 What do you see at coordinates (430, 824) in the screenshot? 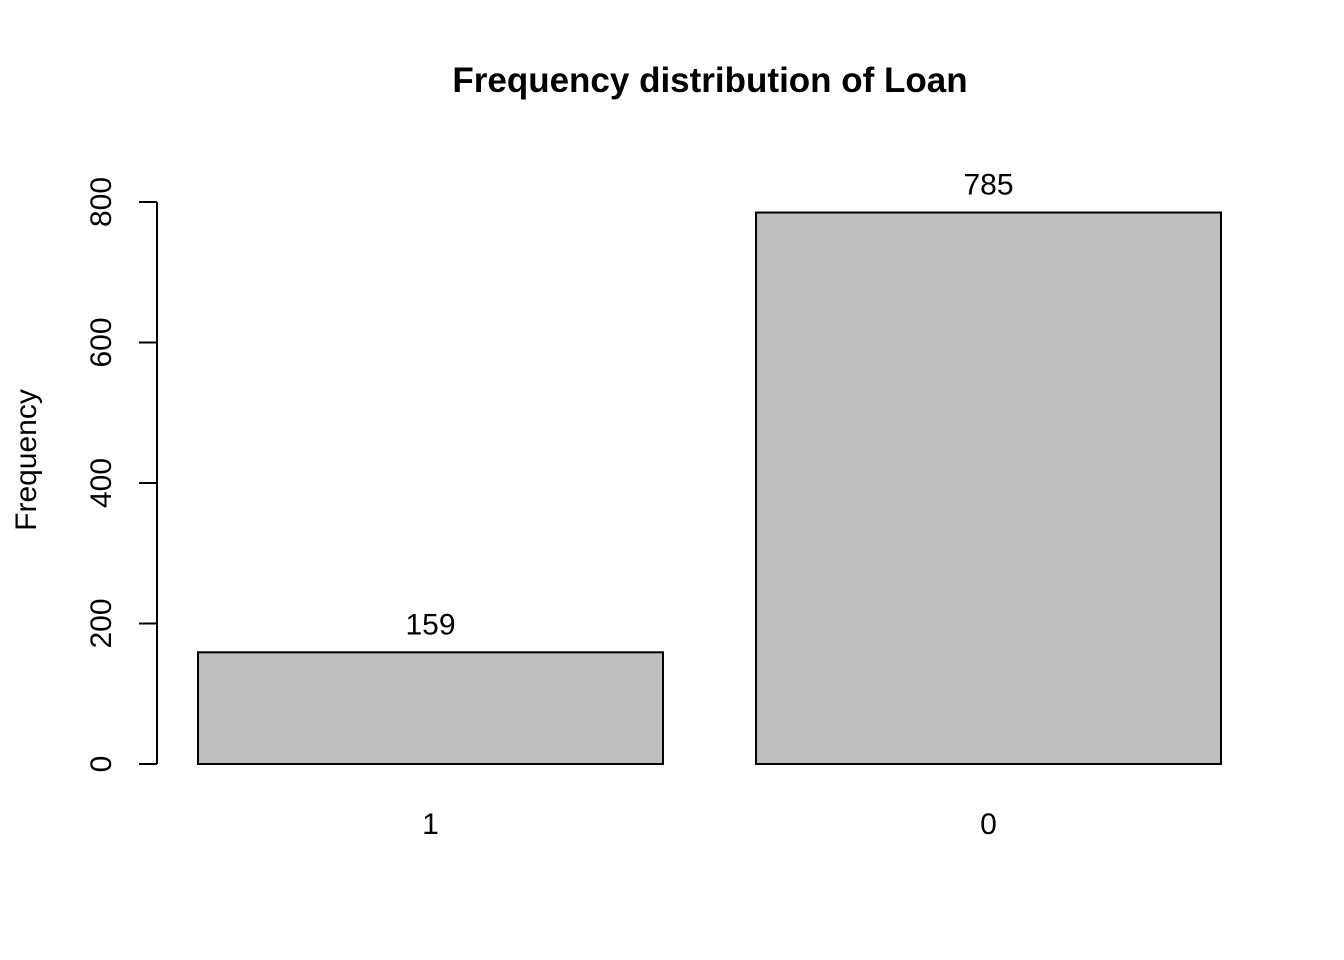
I see `category-label-1: 1` at bounding box center [430, 824].